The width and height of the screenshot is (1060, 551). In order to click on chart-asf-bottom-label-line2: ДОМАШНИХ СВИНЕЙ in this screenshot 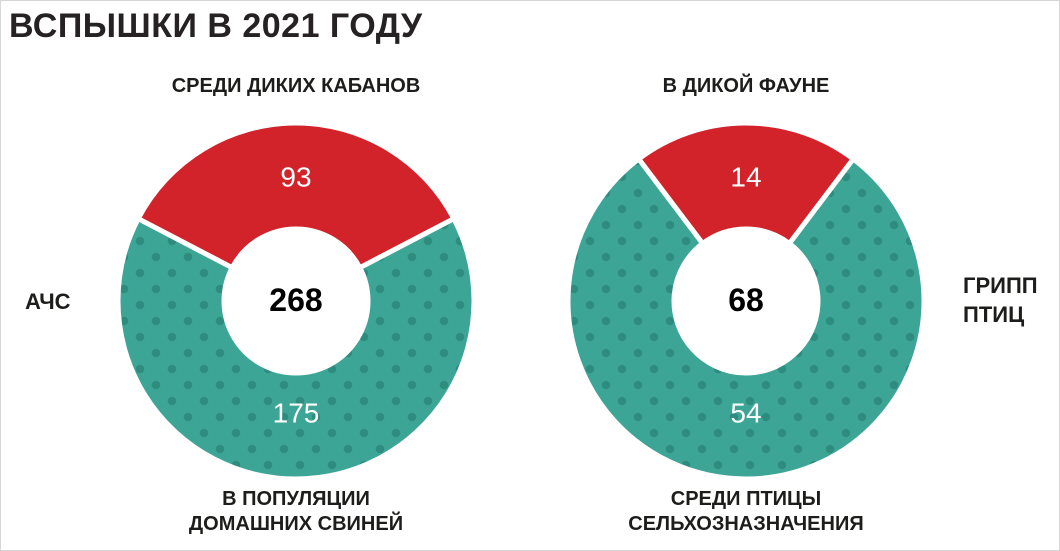, I will do `click(296, 524)`.